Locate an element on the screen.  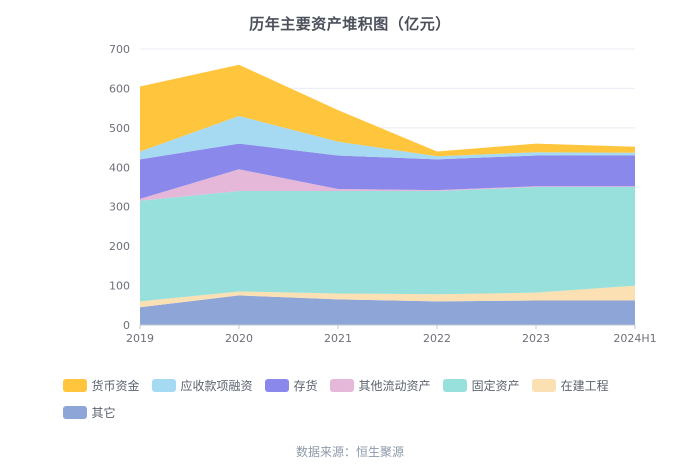
area-inventory is located at coordinates (387, 171).